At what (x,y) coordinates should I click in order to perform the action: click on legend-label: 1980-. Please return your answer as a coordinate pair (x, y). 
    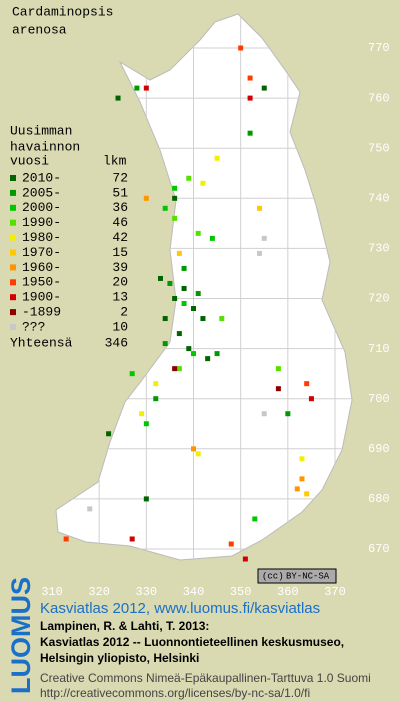
    Looking at the image, I should click on (41, 237).